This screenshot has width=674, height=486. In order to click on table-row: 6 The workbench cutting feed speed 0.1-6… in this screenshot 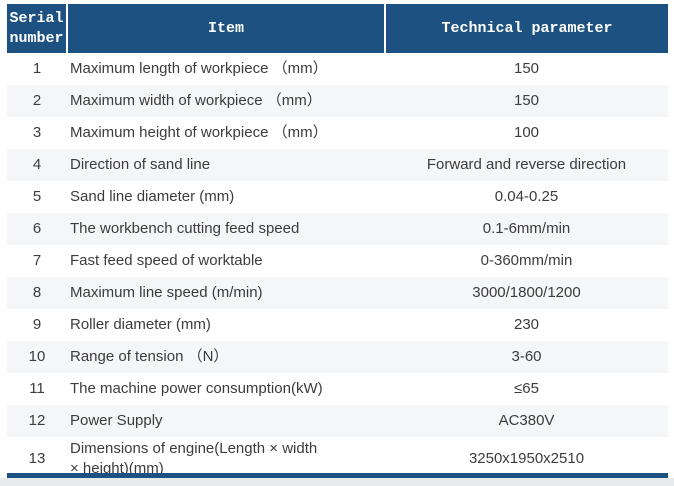, I will do `click(337, 229)`.